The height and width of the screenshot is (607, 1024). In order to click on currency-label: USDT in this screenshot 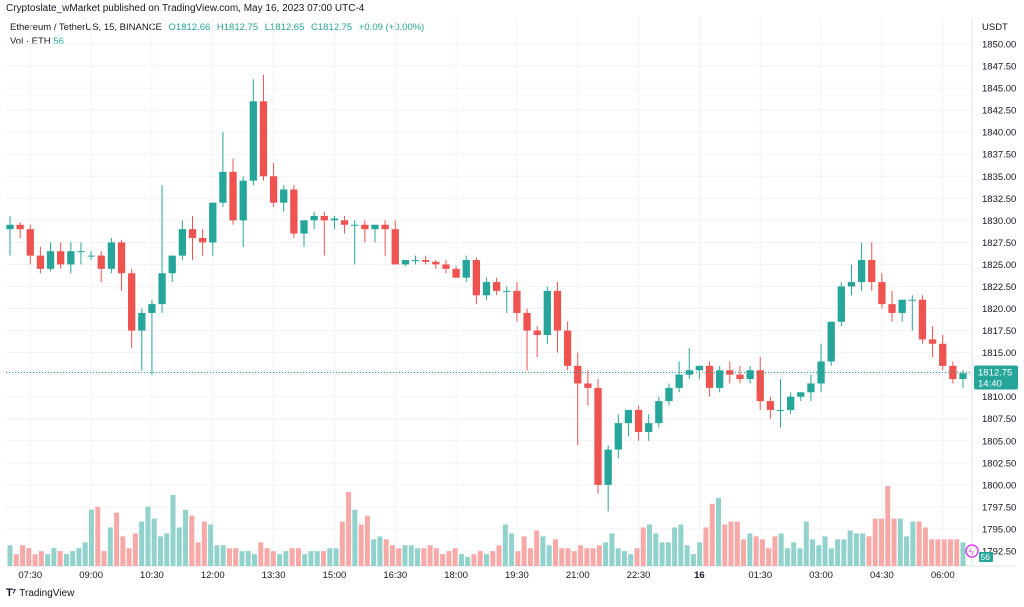, I will do `click(995, 27)`.